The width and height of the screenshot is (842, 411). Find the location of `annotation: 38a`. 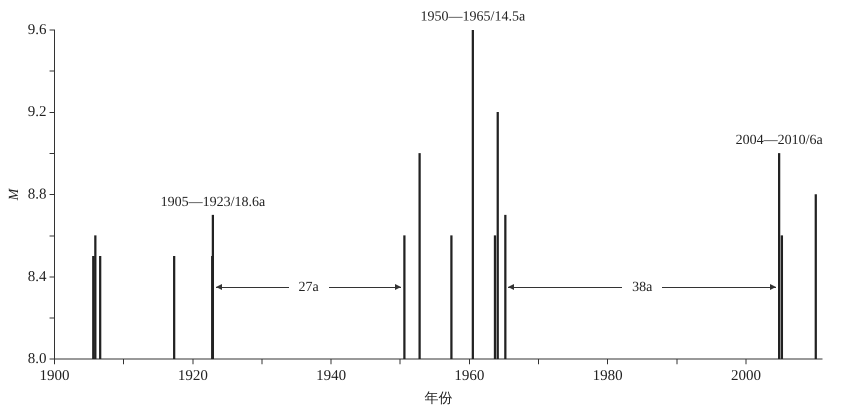

annotation: 38a is located at coordinates (643, 287).